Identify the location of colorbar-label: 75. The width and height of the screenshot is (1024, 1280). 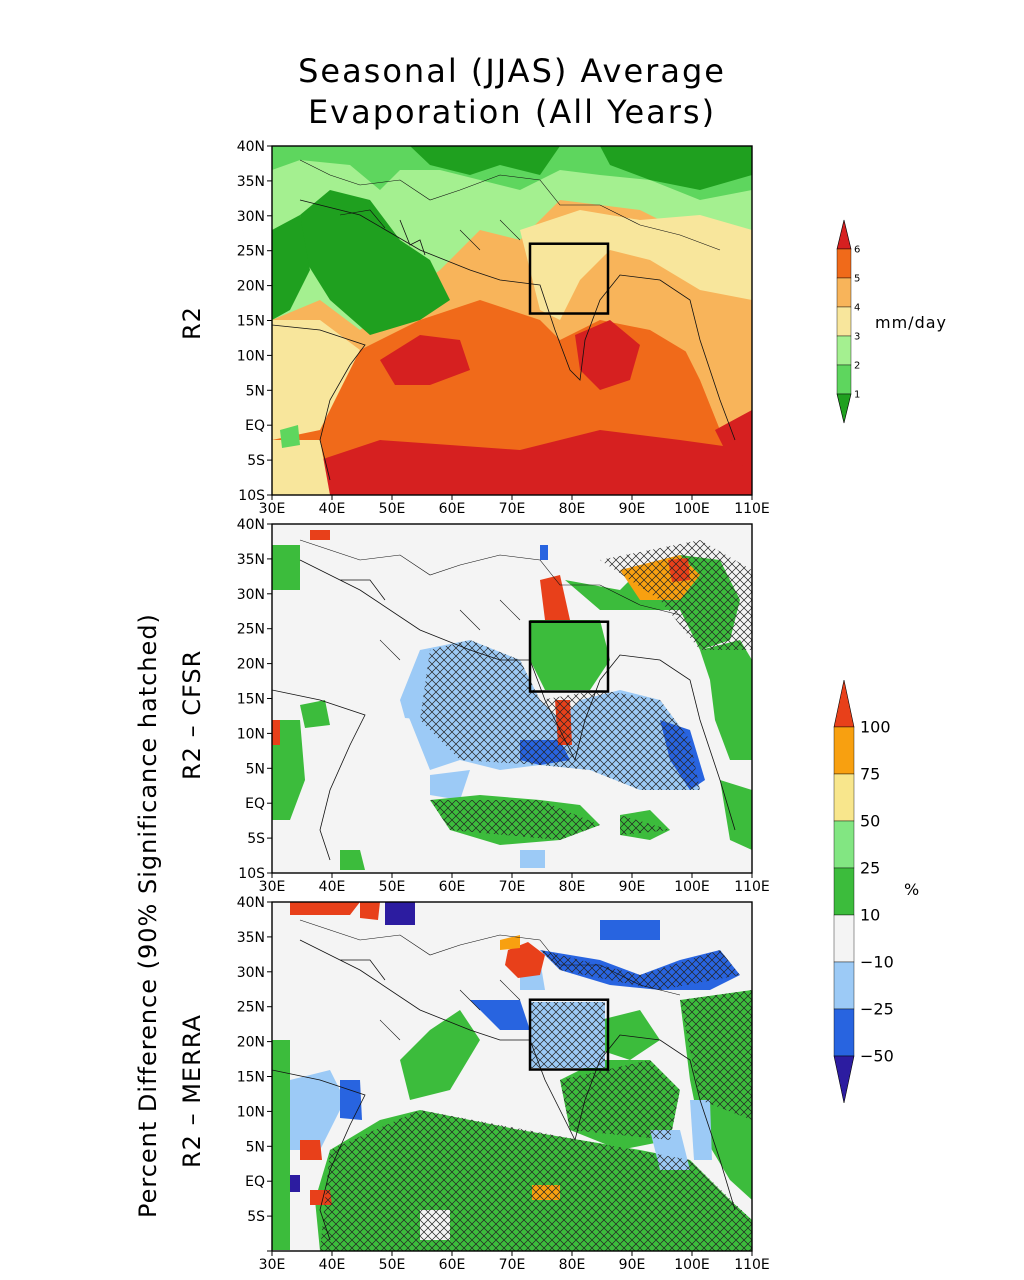
(870, 774).